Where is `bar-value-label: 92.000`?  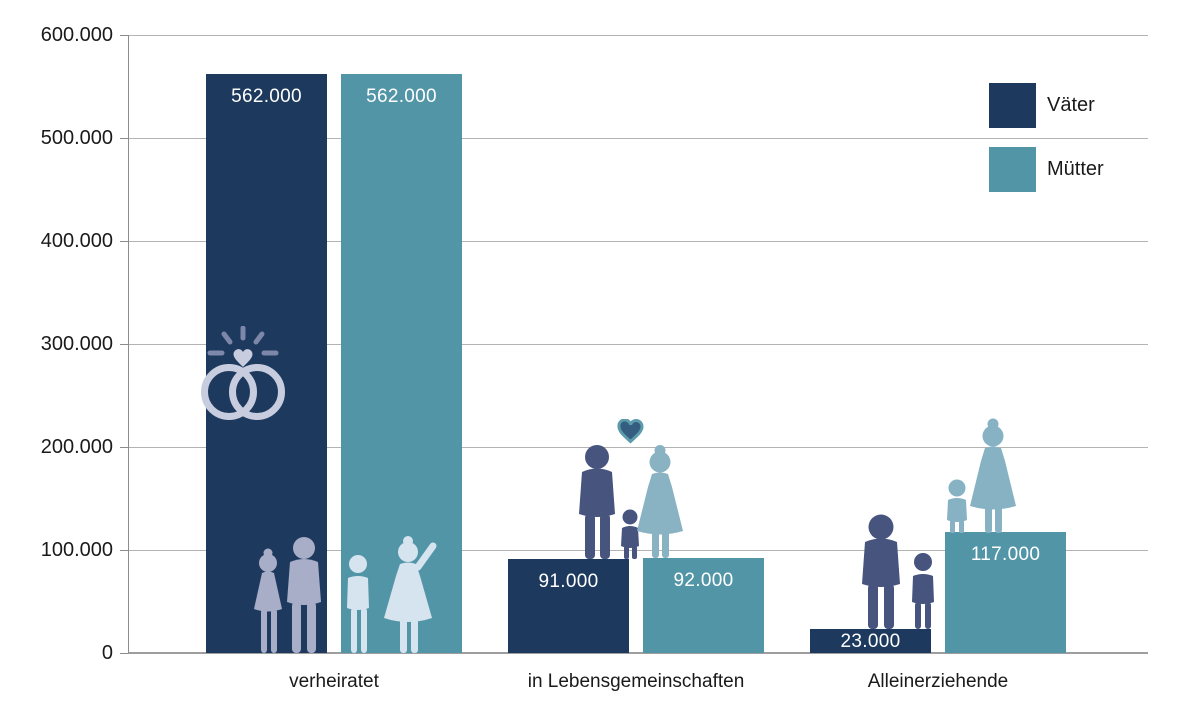
bar-value-label: 92.000 is located at coordinates (703, 580).